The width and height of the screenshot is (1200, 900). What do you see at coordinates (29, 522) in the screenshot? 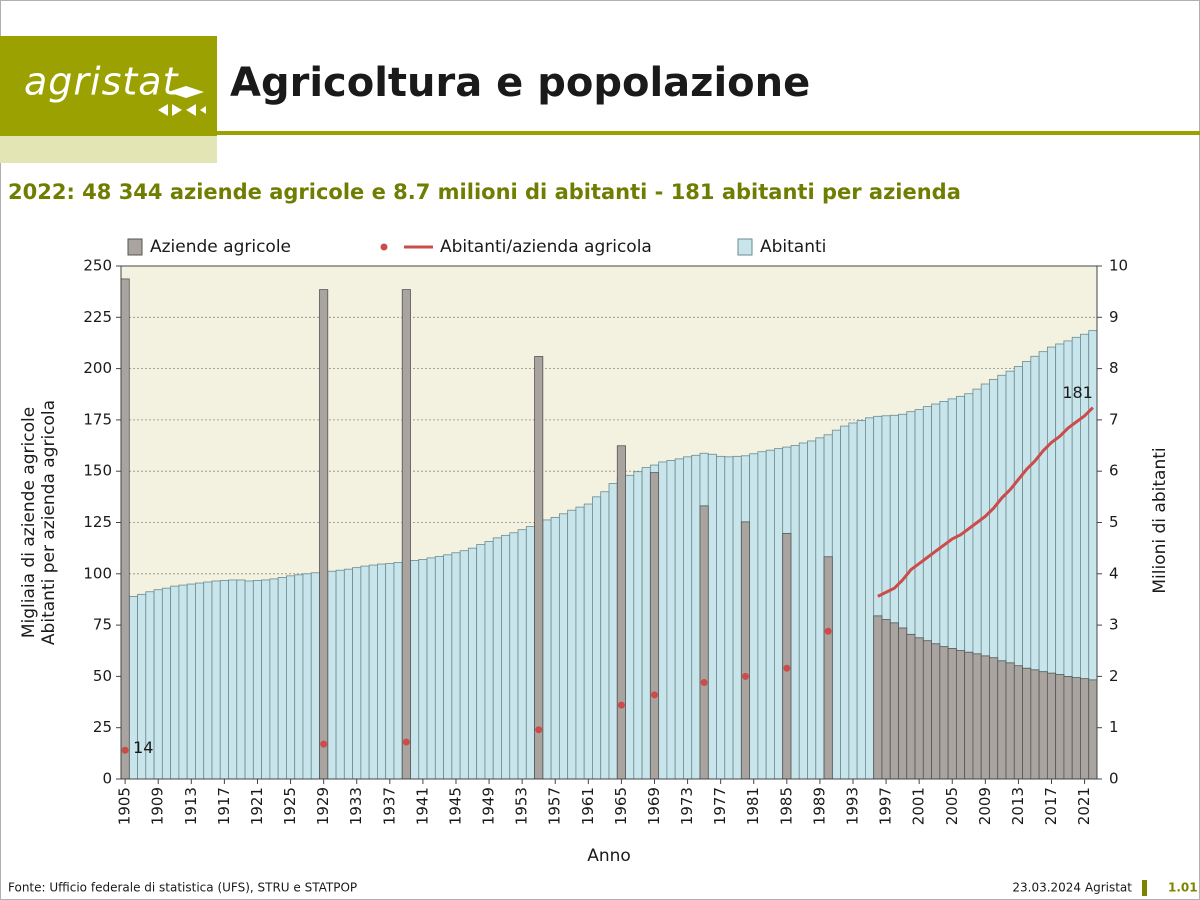
I see `y-axis-title: Migliaia di aziende agricole` at bounding box center [29, 522].